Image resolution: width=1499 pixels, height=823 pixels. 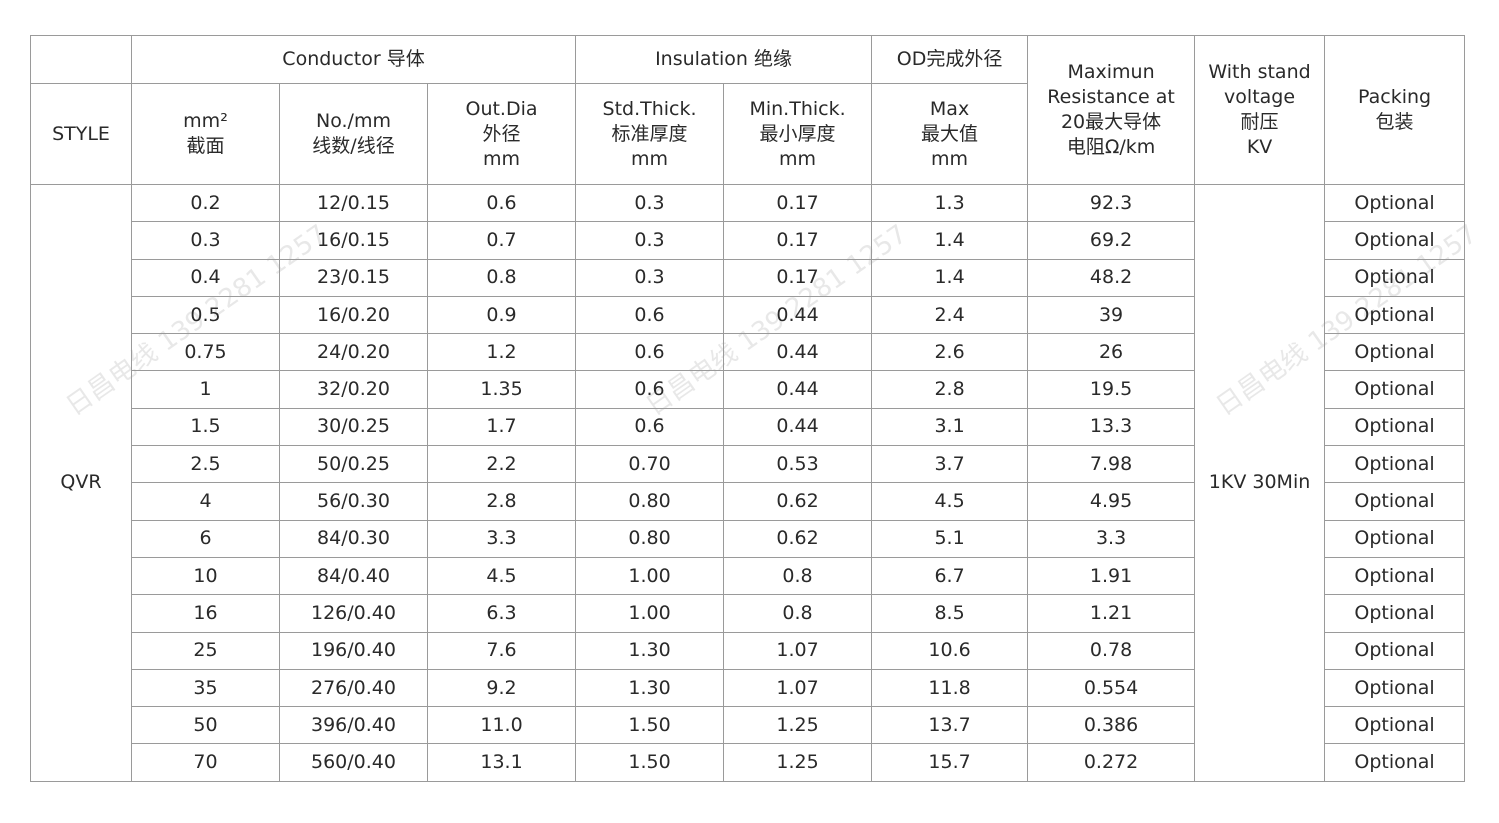 I want to click on cell-max-od: 2.8, so click(x=950, y=389).